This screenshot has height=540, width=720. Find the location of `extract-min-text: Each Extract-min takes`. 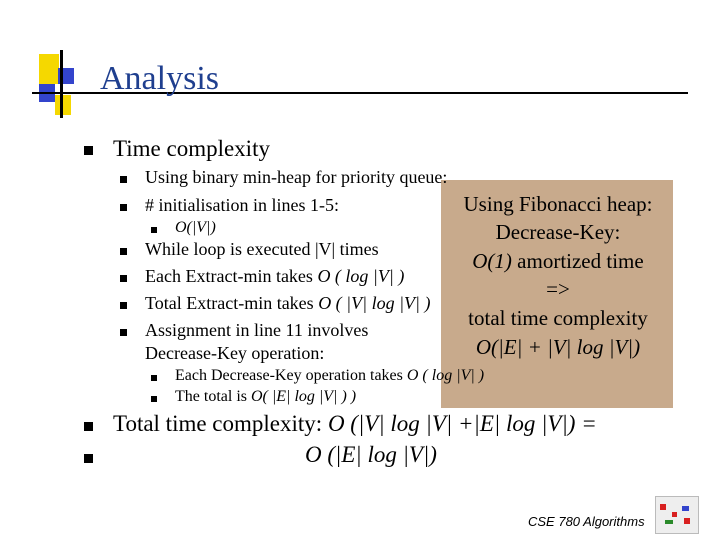

extract-min-text: Each Extract-min takes is located at coordinates (231, 276).